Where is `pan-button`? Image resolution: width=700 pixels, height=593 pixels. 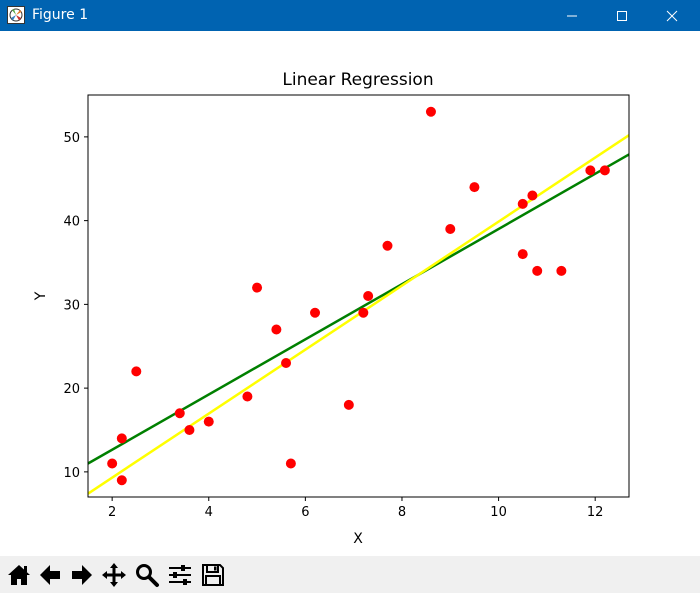
pan-button is located at coordinates (114, 575).